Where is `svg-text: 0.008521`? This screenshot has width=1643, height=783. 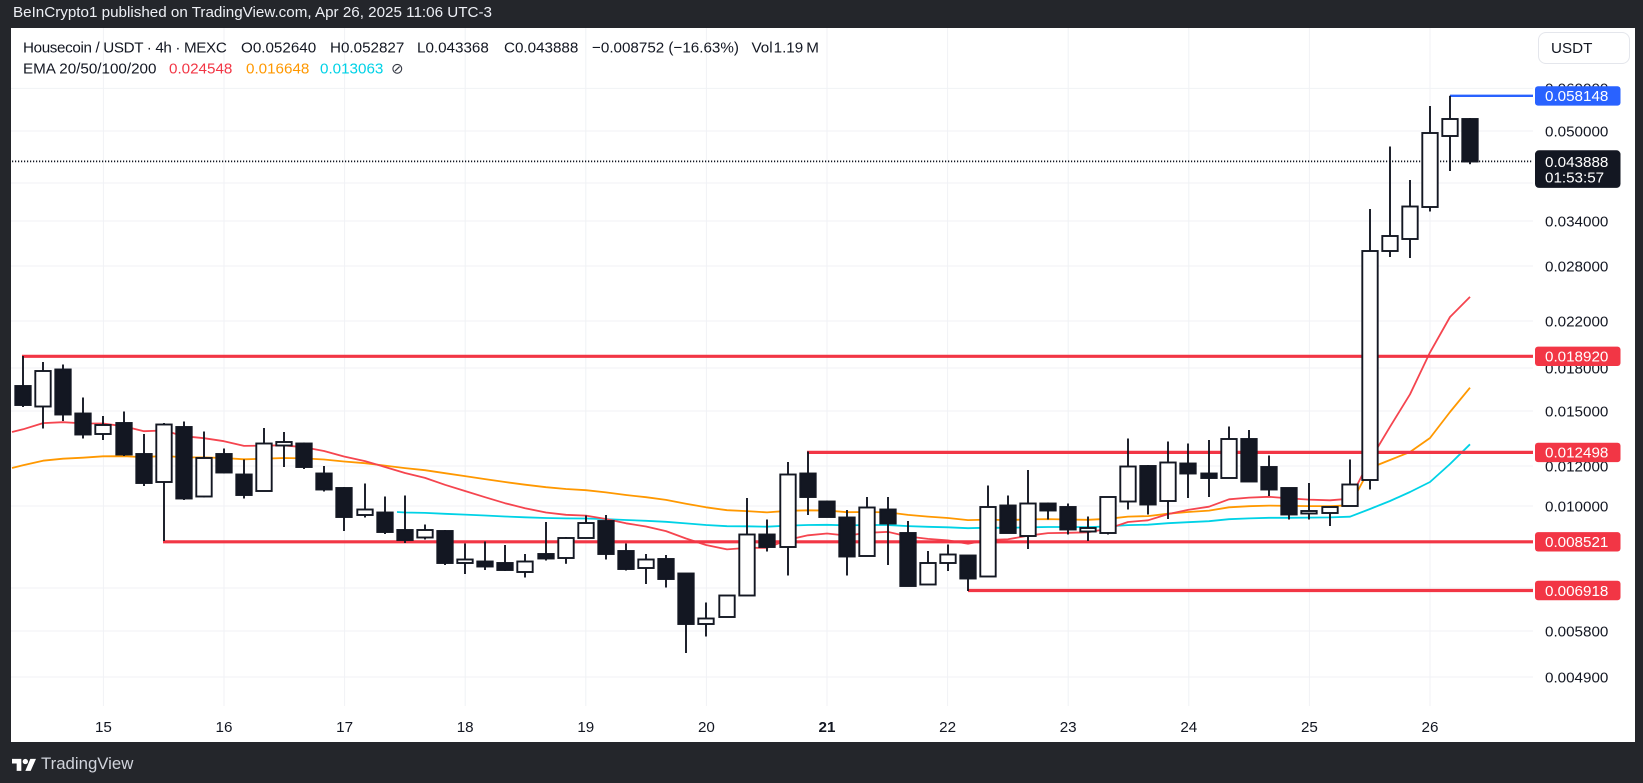 svg-text: 0.008521 is located at coordinates (1576, 542).